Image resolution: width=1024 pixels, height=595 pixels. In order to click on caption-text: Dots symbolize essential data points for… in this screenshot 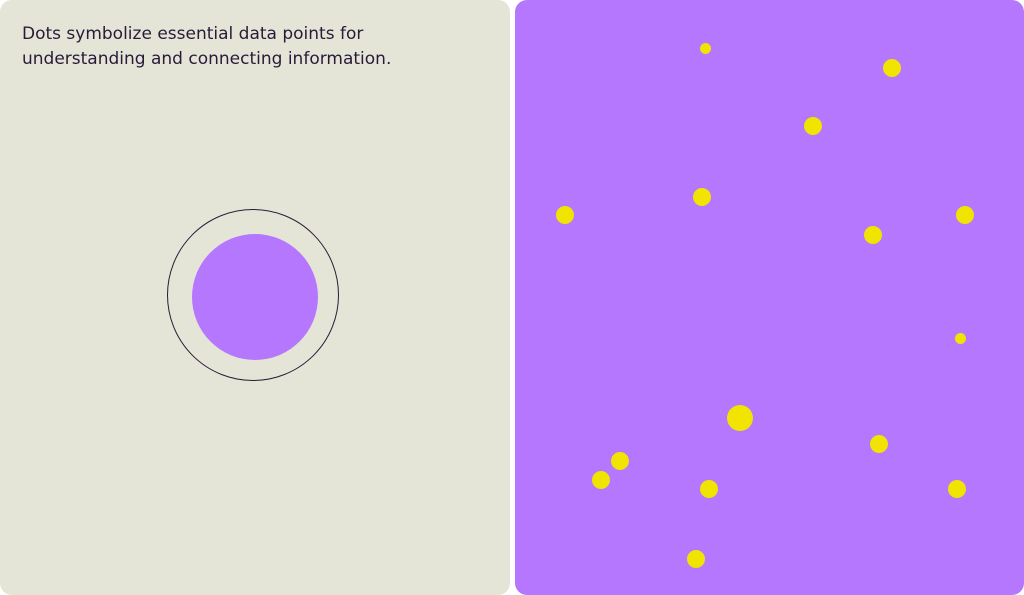, I will do `click(207, 46)`.